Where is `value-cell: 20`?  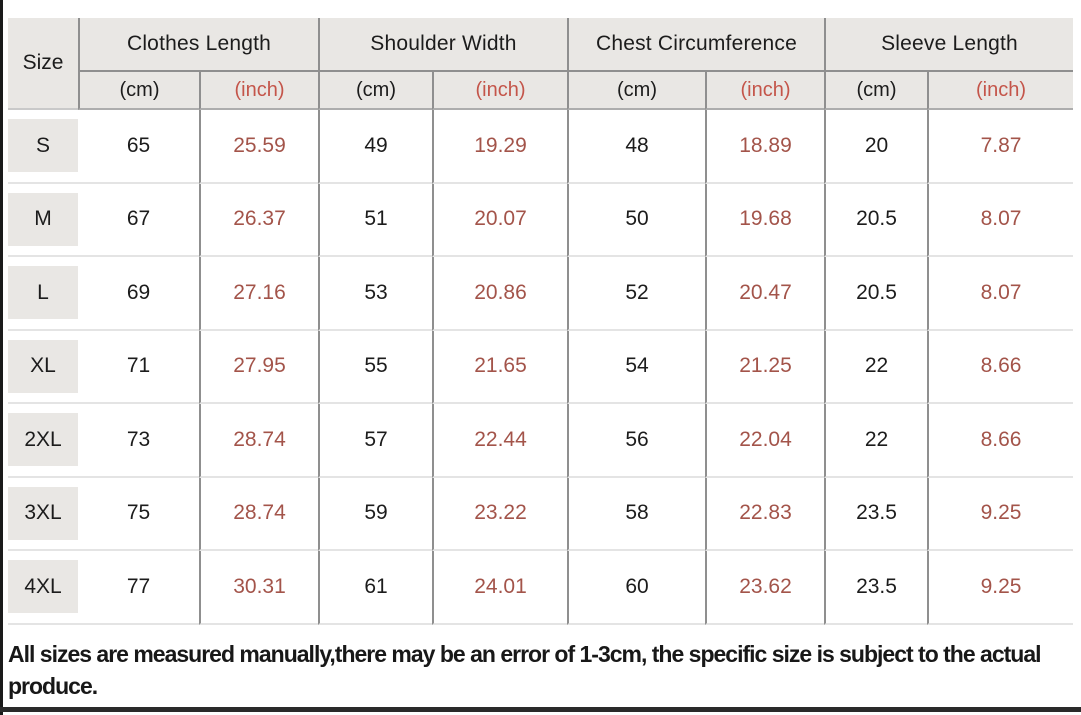
value-cell: 20 is located at coordinates (875, 147).